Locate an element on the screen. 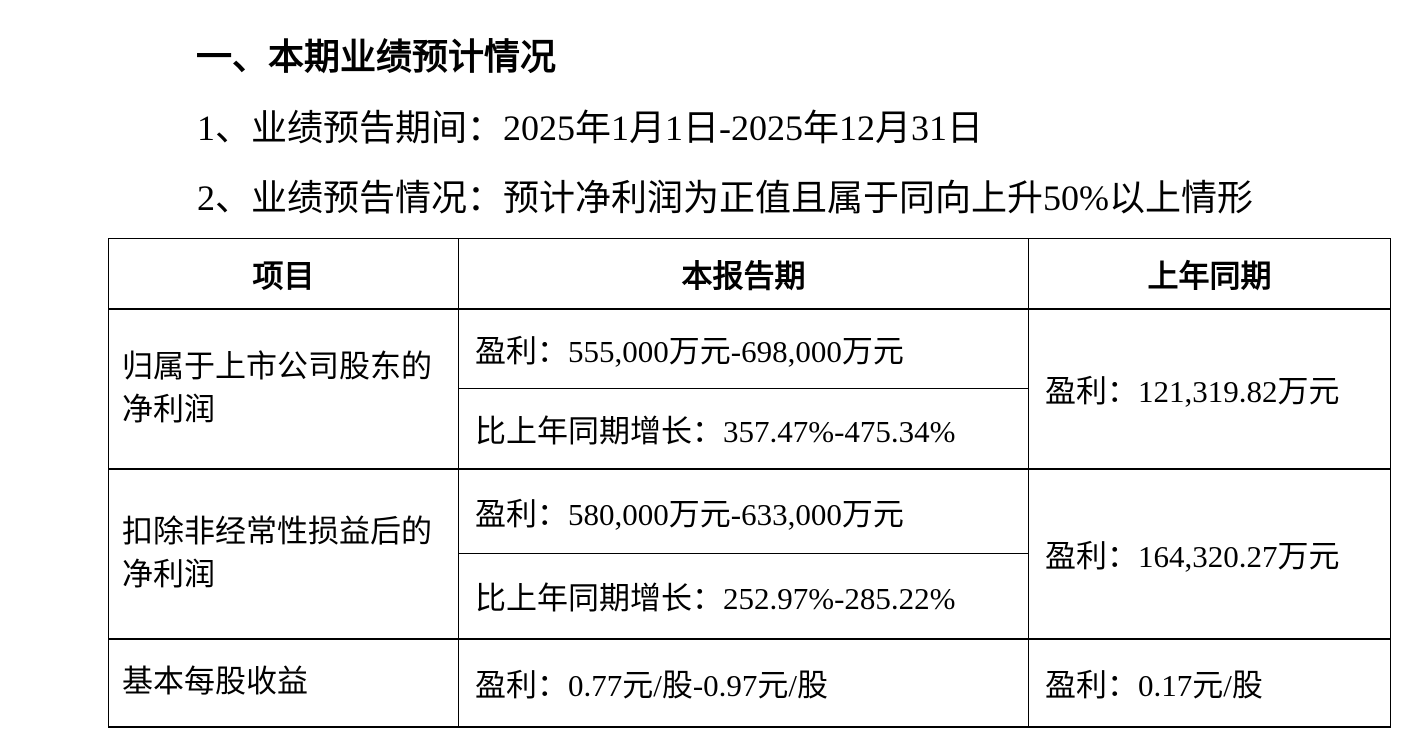  cell-item-basic-eps: 基本每股收益 is located at coordinates (283, 683).